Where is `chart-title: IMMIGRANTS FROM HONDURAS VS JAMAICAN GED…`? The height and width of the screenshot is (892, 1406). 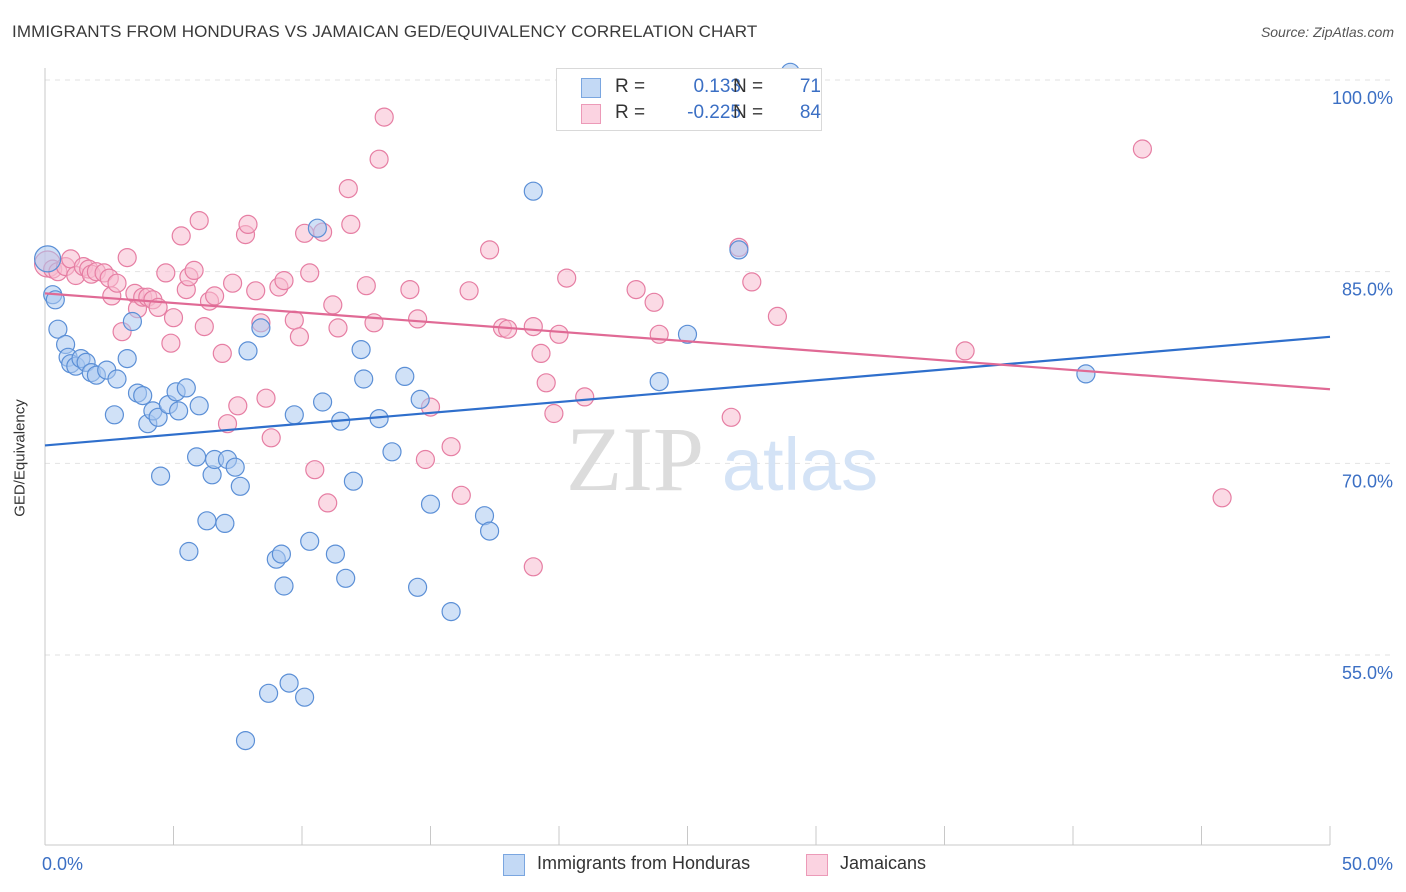 chart-title: IMMIGRANTS FROM HONDURAS VS JAMAICAN GED… is located at coordinates (385, 31).